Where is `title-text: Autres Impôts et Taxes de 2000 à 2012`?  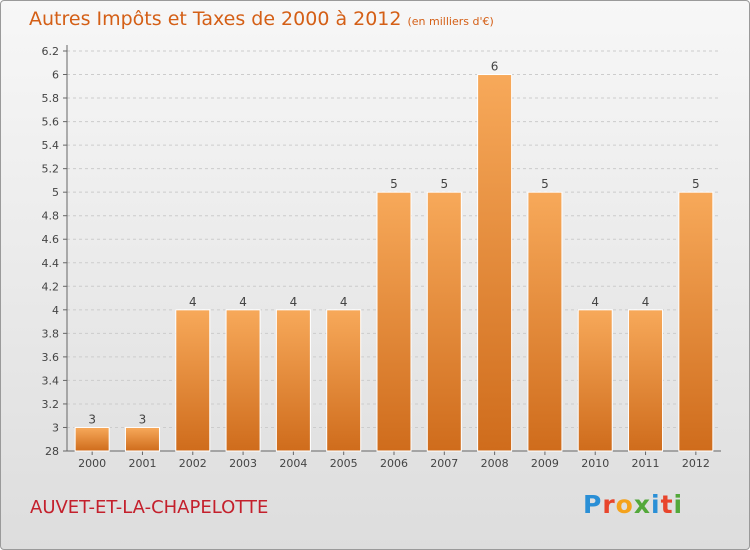
title-text: Autres Impôts et Taxes de 2000 à 2012 is located at coordinates (215, 19).